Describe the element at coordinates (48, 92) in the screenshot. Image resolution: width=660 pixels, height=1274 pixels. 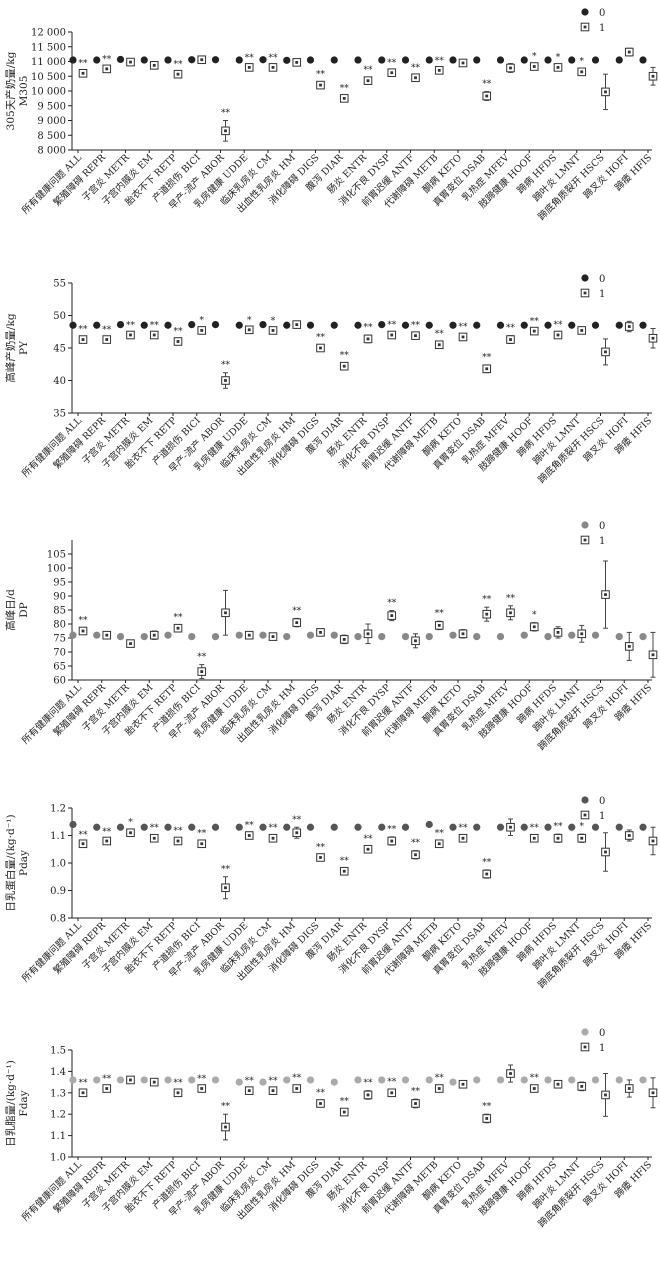
I see `y-tick-label: 10 000` at that location.